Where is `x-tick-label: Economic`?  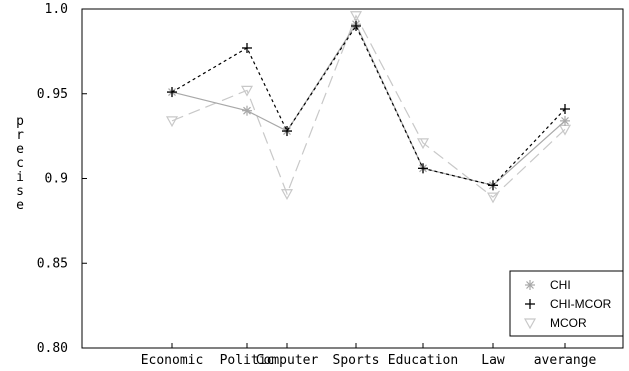
x-tick-label: Economic is located at coordinates (172, 360).